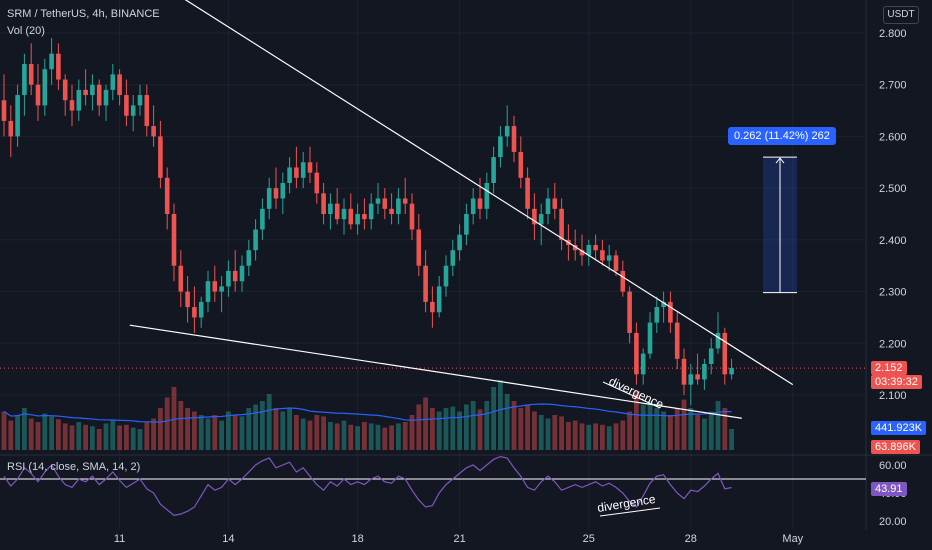 The width and height of the screenshot is (932, 550). I want to click on rsi-divergence-label: divergence, so click(626, 503).